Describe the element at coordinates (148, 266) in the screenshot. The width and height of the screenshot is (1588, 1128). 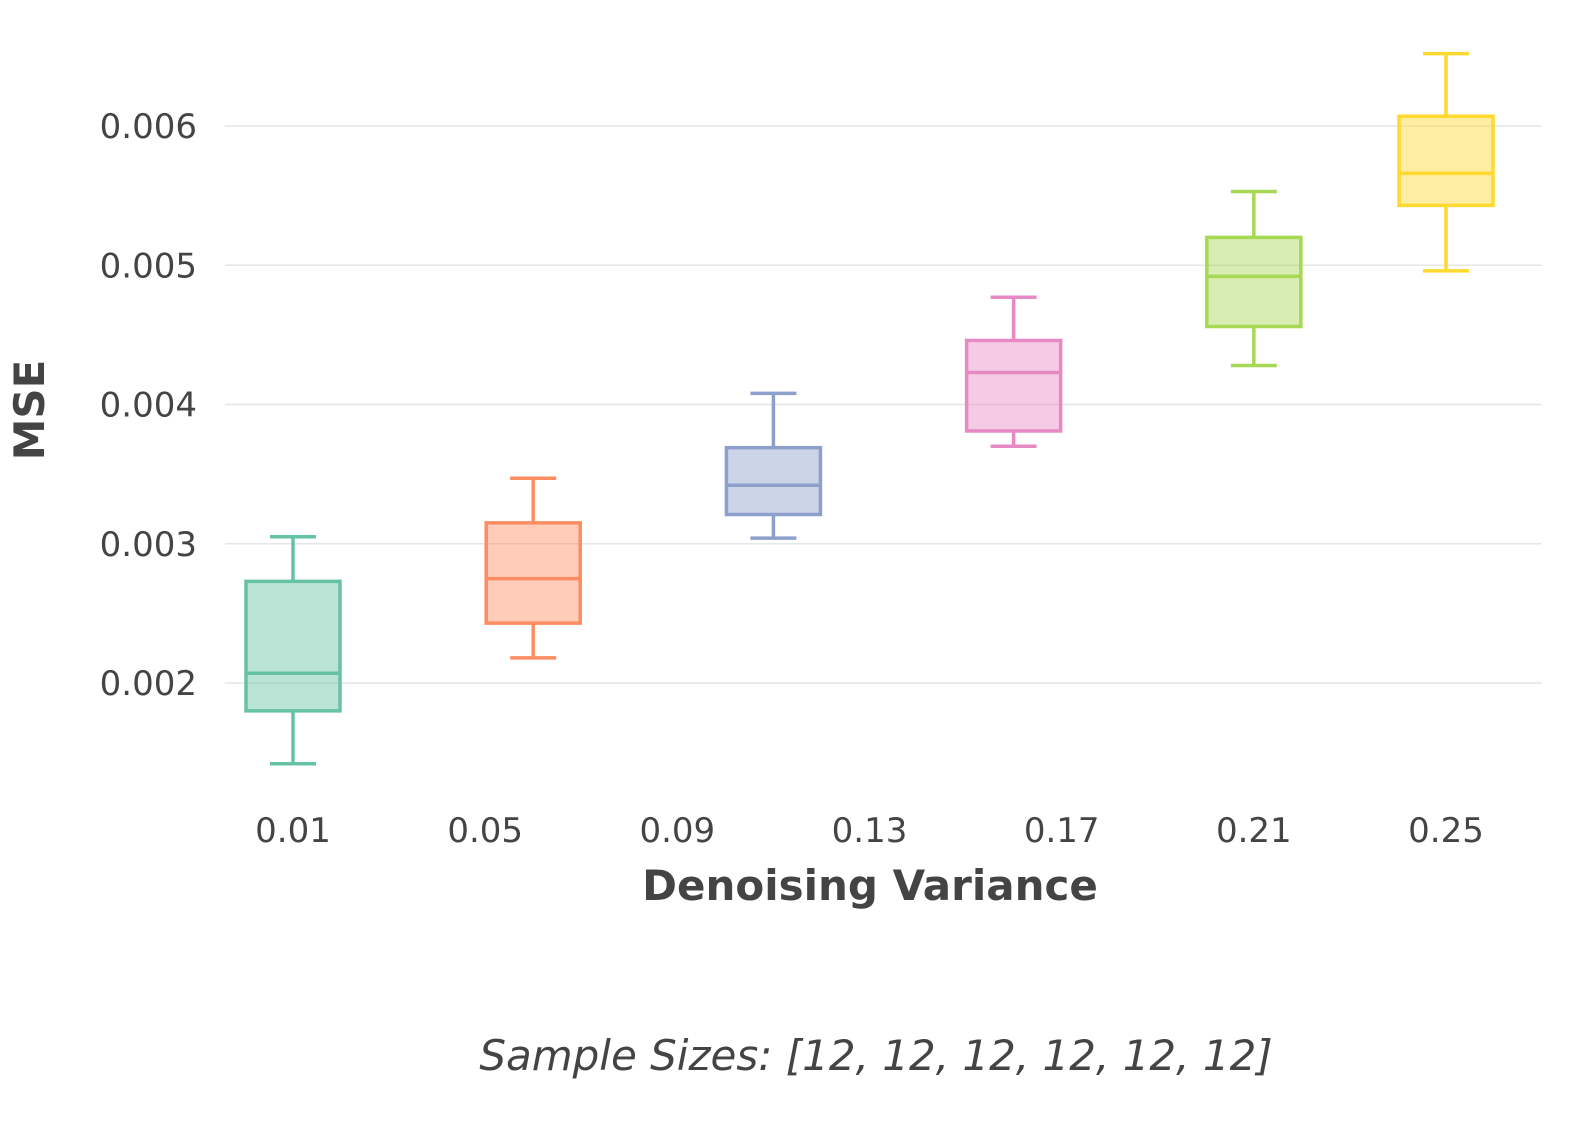
I see `y-tick-label: 0.005` at that location.